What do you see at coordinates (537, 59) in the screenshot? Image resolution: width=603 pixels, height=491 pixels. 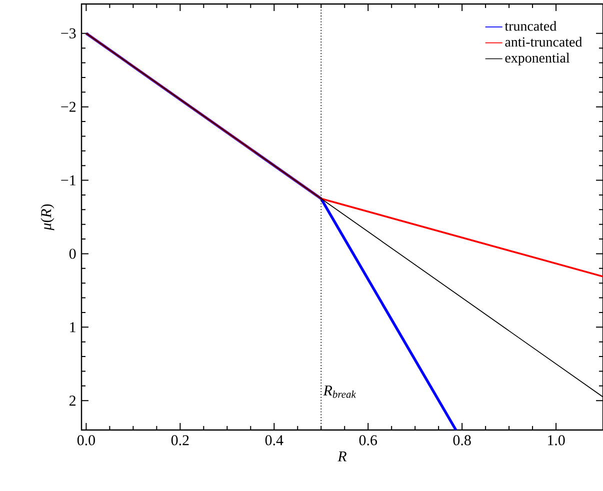 I see `legend-label: exponential` at bounding box center [537, 59].